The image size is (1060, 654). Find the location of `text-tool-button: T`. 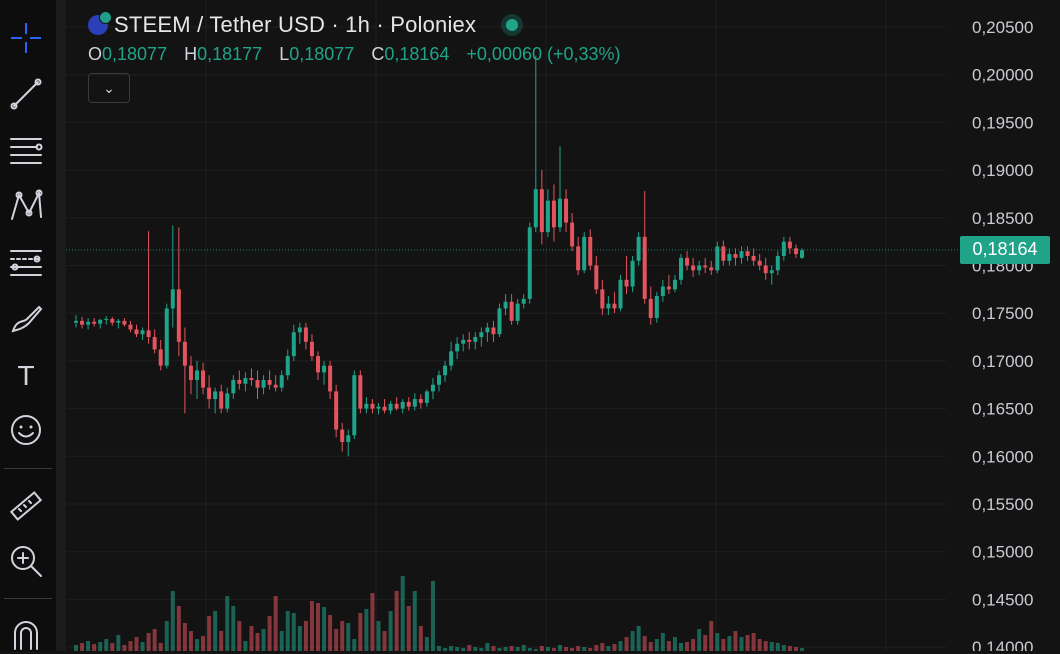

text-tool-button: T is located at coordinates (26, 374).